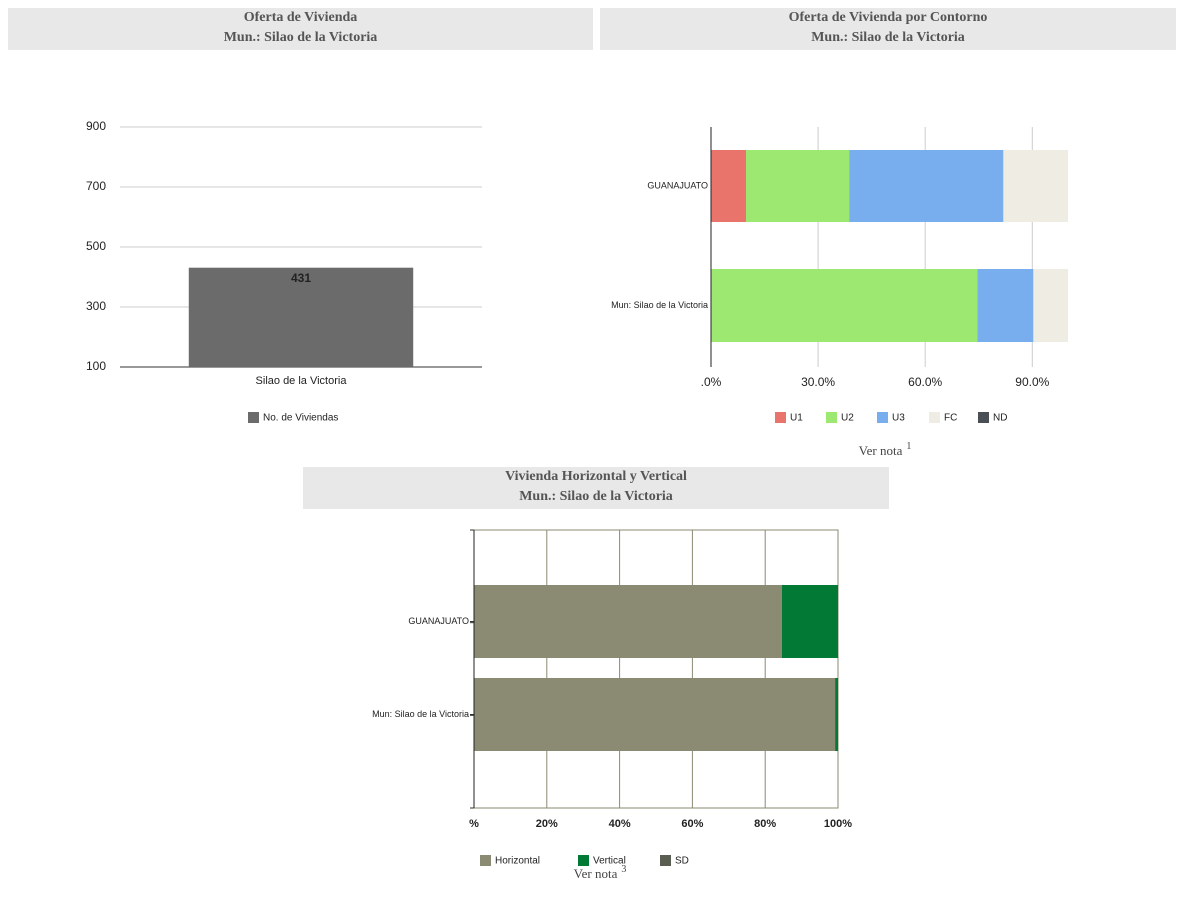 This screenshot has width=1184, height=909. Describe the element at coordinates (96, 306) in the screenshot. I see `y-tick-label: 300` at that location.